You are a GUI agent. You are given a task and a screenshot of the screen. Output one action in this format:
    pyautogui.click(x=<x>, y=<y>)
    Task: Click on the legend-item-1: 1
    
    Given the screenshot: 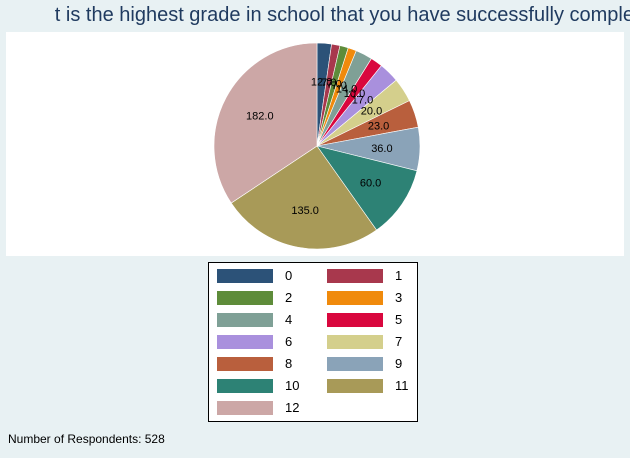 What is the action you would take?
    pyautogui.click(x=377, y=275)
    